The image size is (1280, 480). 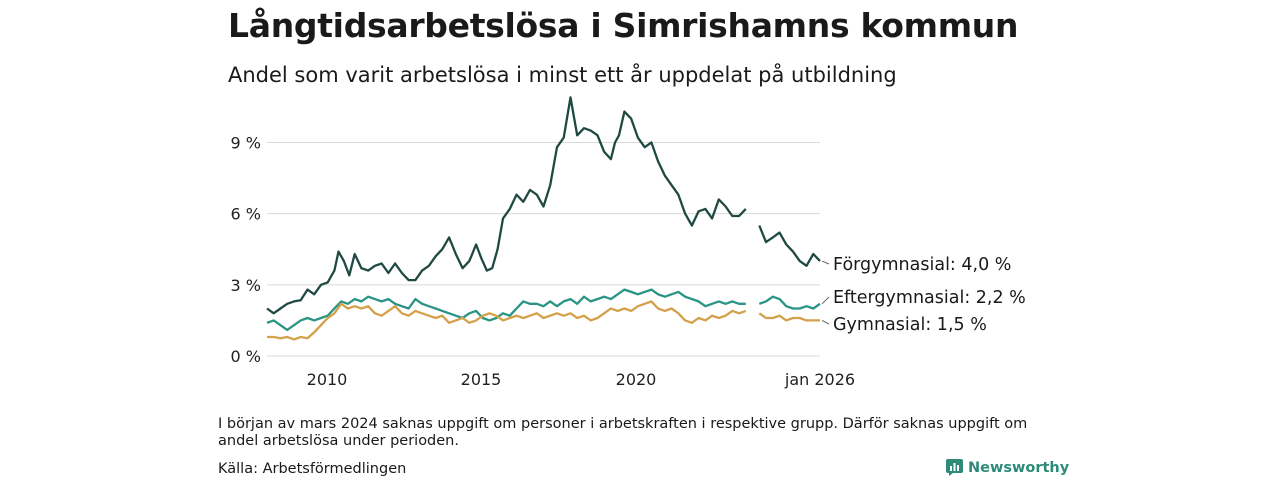 What do you see at coordinates (922, 265) in the screenshot?
I see `end-label: Förgymnasial: 4,0 %` at bounding box center [922, 265].